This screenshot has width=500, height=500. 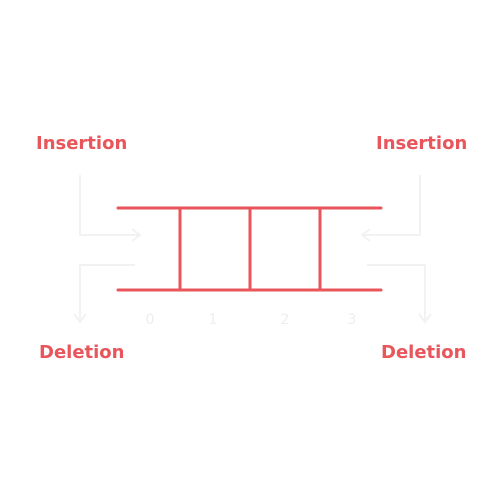 I want to click on insertion-label-left: Insertion, so click(x=82, y=143).